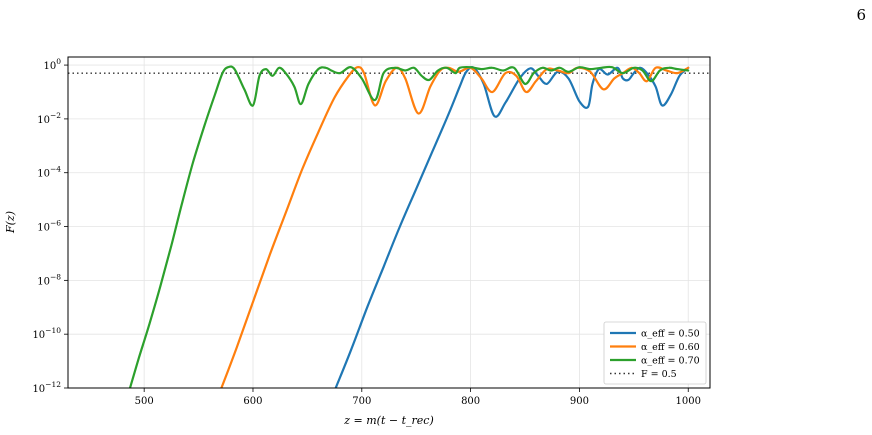 This screenshot has width=872, height=435. I want to click on legend-label: α_eff = 0.60, so click(670, 347).